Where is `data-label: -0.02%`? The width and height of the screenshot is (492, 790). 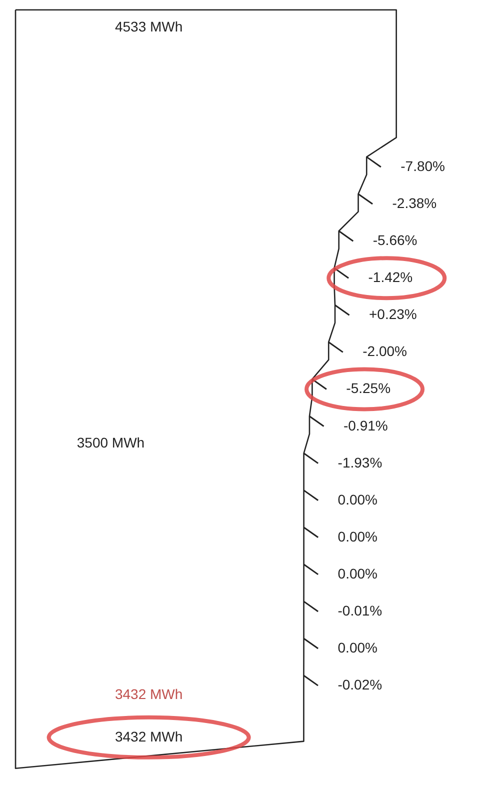 data-label: -0.02% is located at coordinates (360, 684).